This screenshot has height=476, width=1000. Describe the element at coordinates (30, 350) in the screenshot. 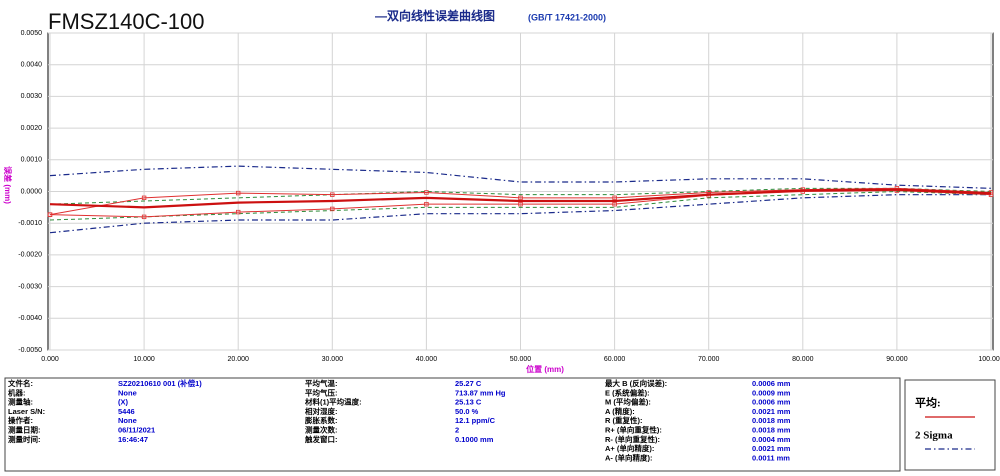

I see `y-tick-label: -0.0050` at that location.